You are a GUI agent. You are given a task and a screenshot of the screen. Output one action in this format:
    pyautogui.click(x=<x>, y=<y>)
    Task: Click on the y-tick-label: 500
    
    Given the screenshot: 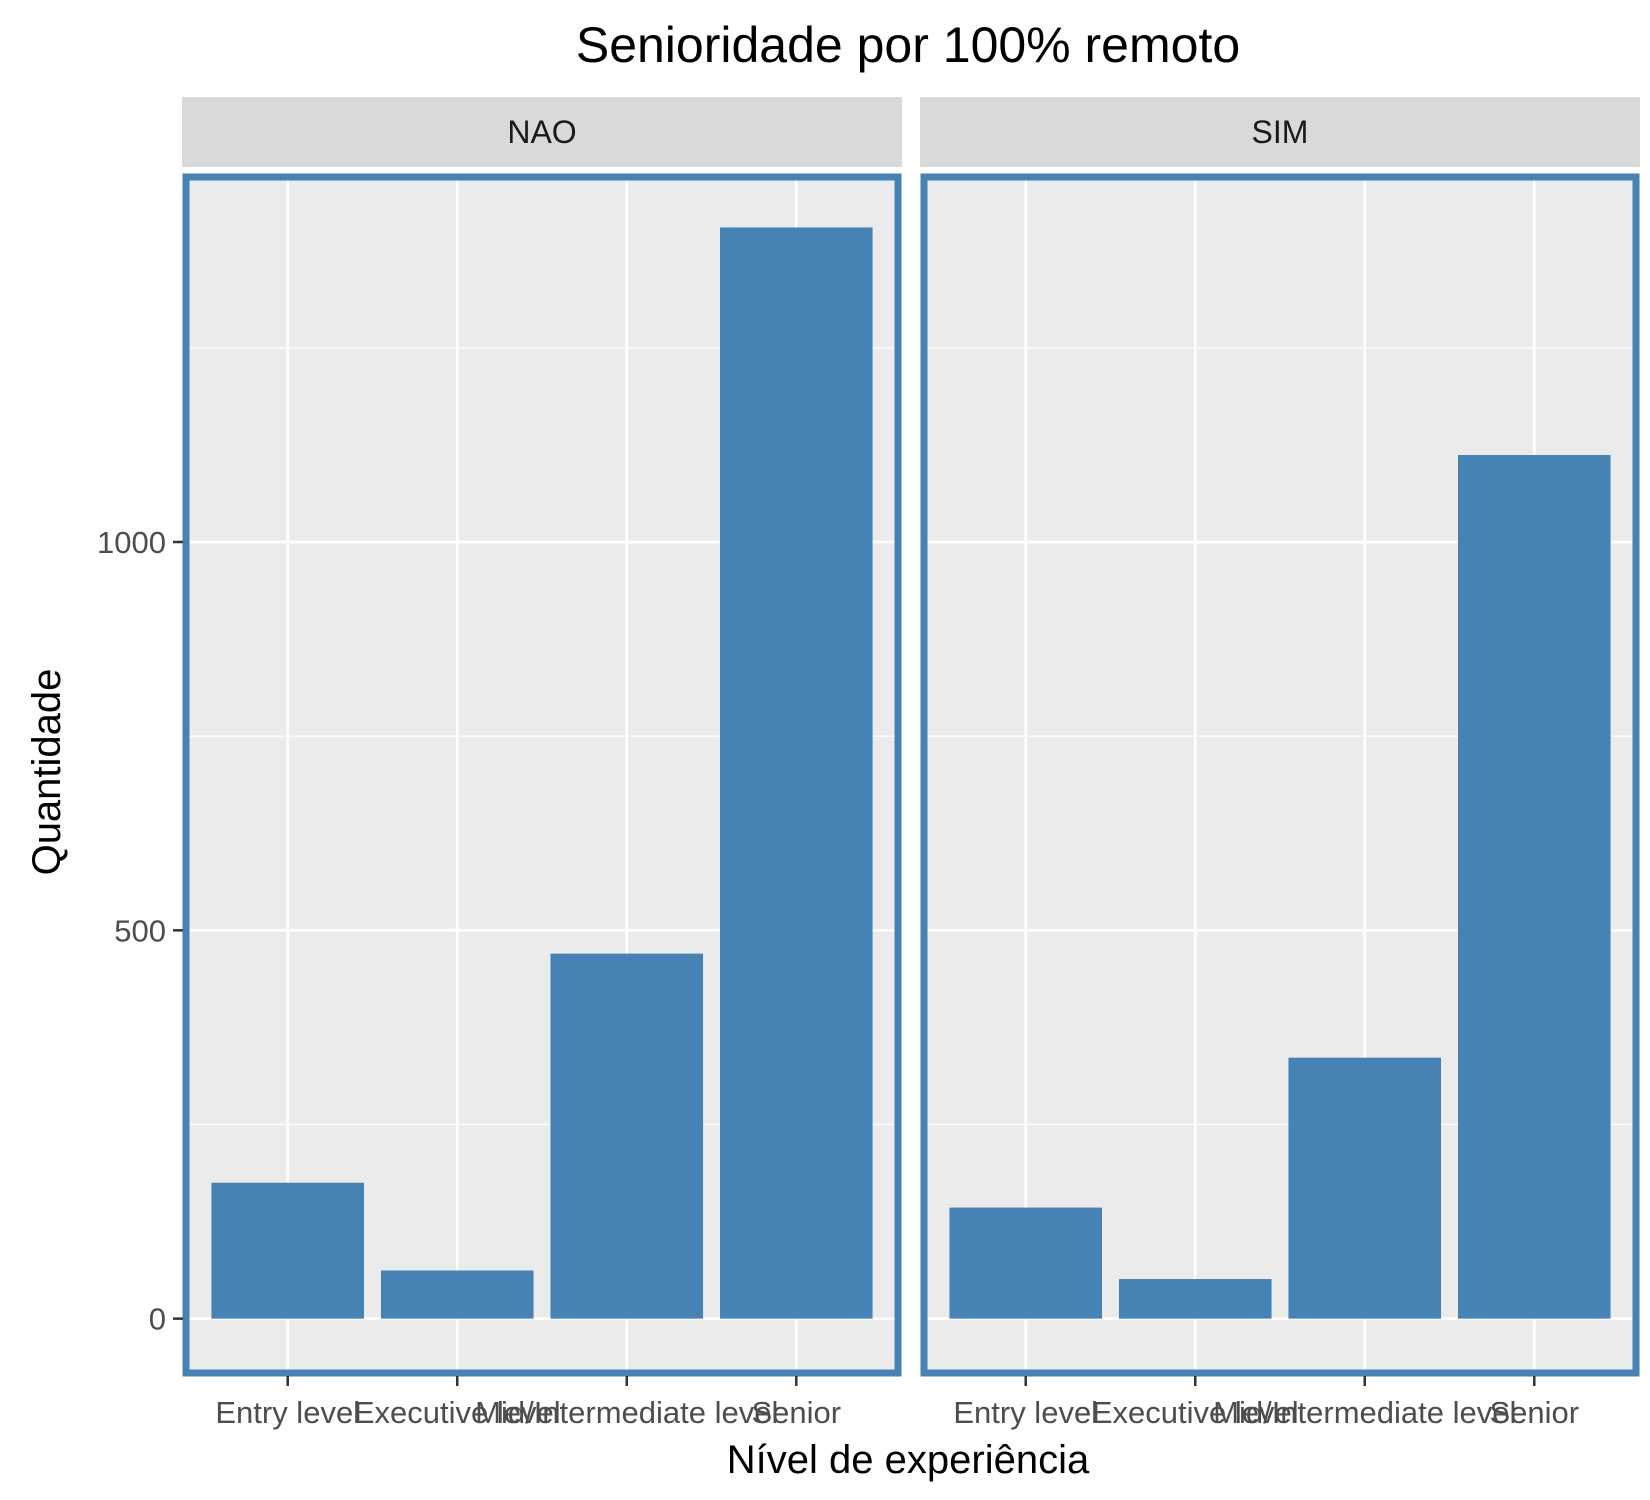 What is the action you would take?
    pyautogui.click(x=140, y=930)
    